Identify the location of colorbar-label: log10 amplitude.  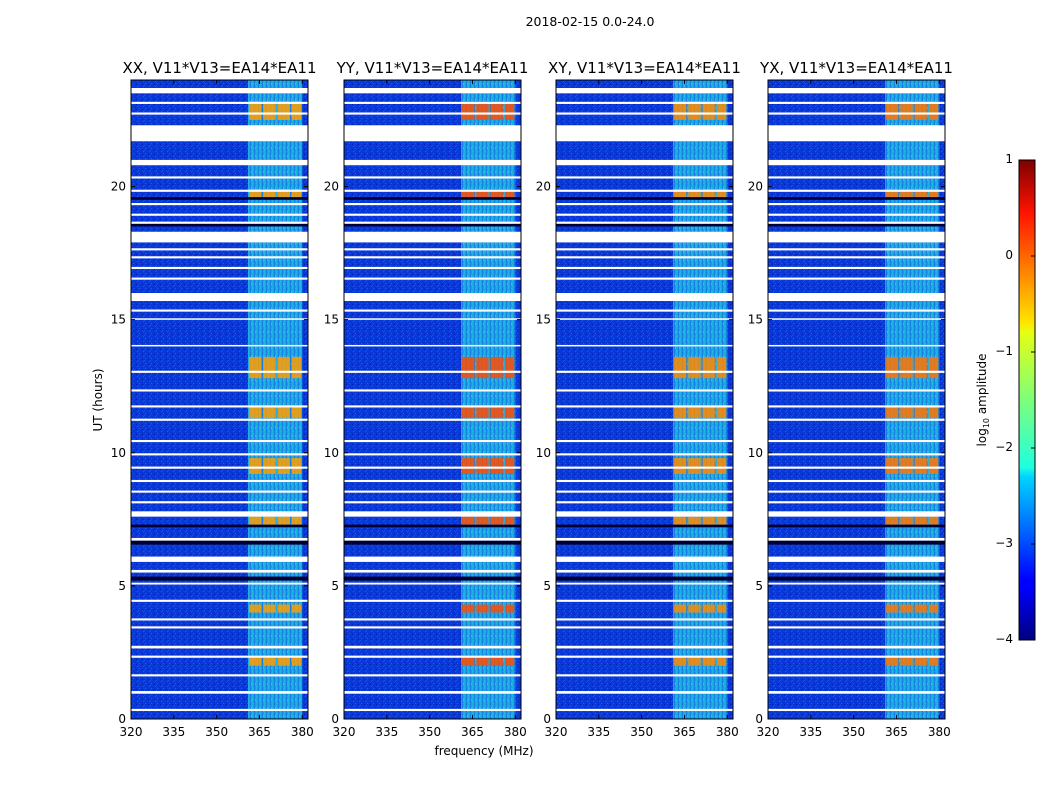
(983, 400).